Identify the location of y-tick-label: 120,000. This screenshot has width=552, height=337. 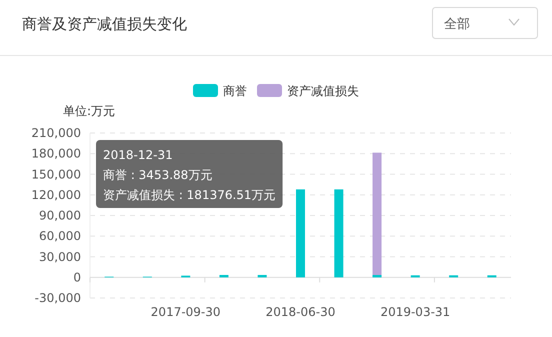
(56, 195).